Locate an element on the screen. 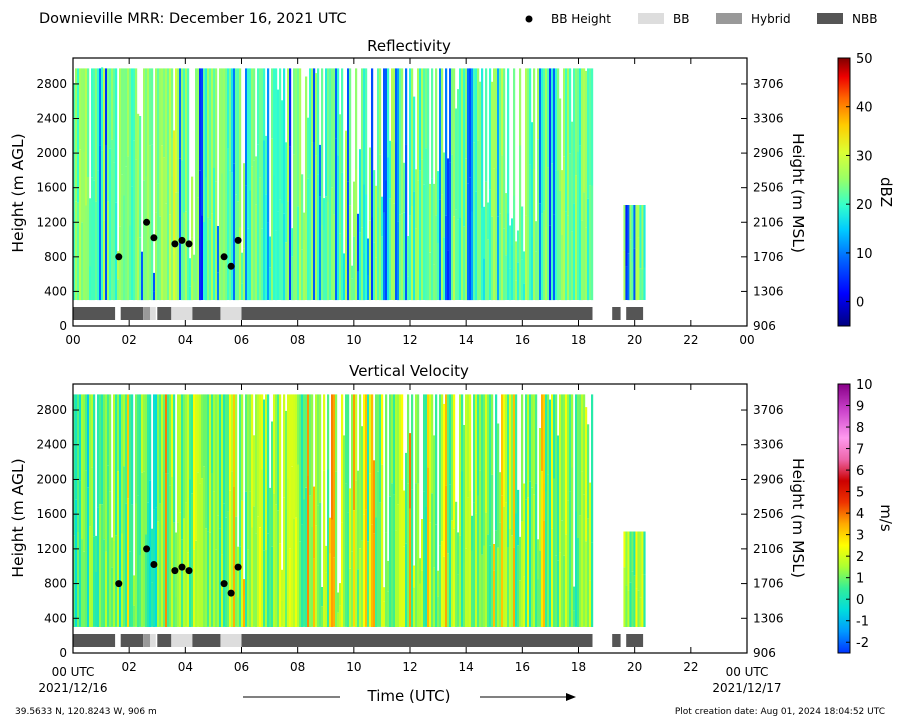 This screenshot has width=900, height=725. reflectivity-colorbar-tick-label: 40 is located at coordinates (864, 108).